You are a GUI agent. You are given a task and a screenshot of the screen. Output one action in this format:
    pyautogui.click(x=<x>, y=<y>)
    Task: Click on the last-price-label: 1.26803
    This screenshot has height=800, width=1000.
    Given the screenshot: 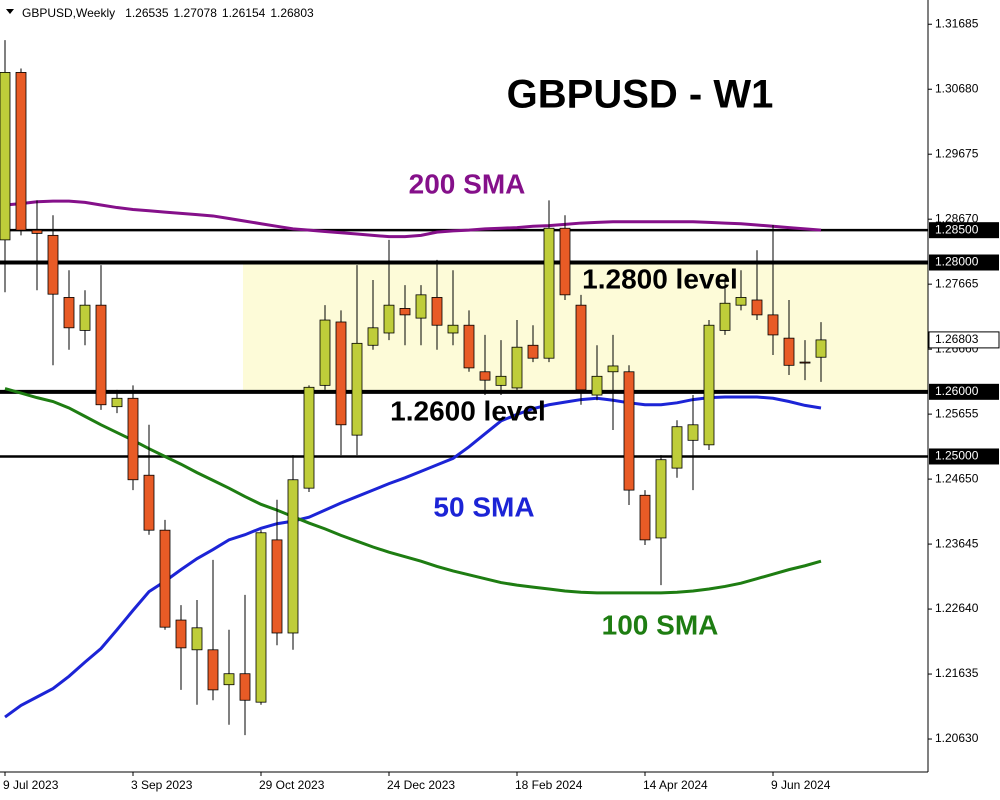 What is the action you would take?
    pyautogui.click(x=957, y=339)
    